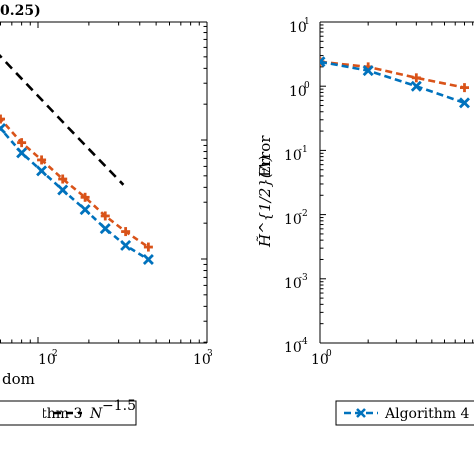  What do you see at coordinates (210, 354) in the screenshot?
I see `svg-text: 3` at bounding box center [210, 354].